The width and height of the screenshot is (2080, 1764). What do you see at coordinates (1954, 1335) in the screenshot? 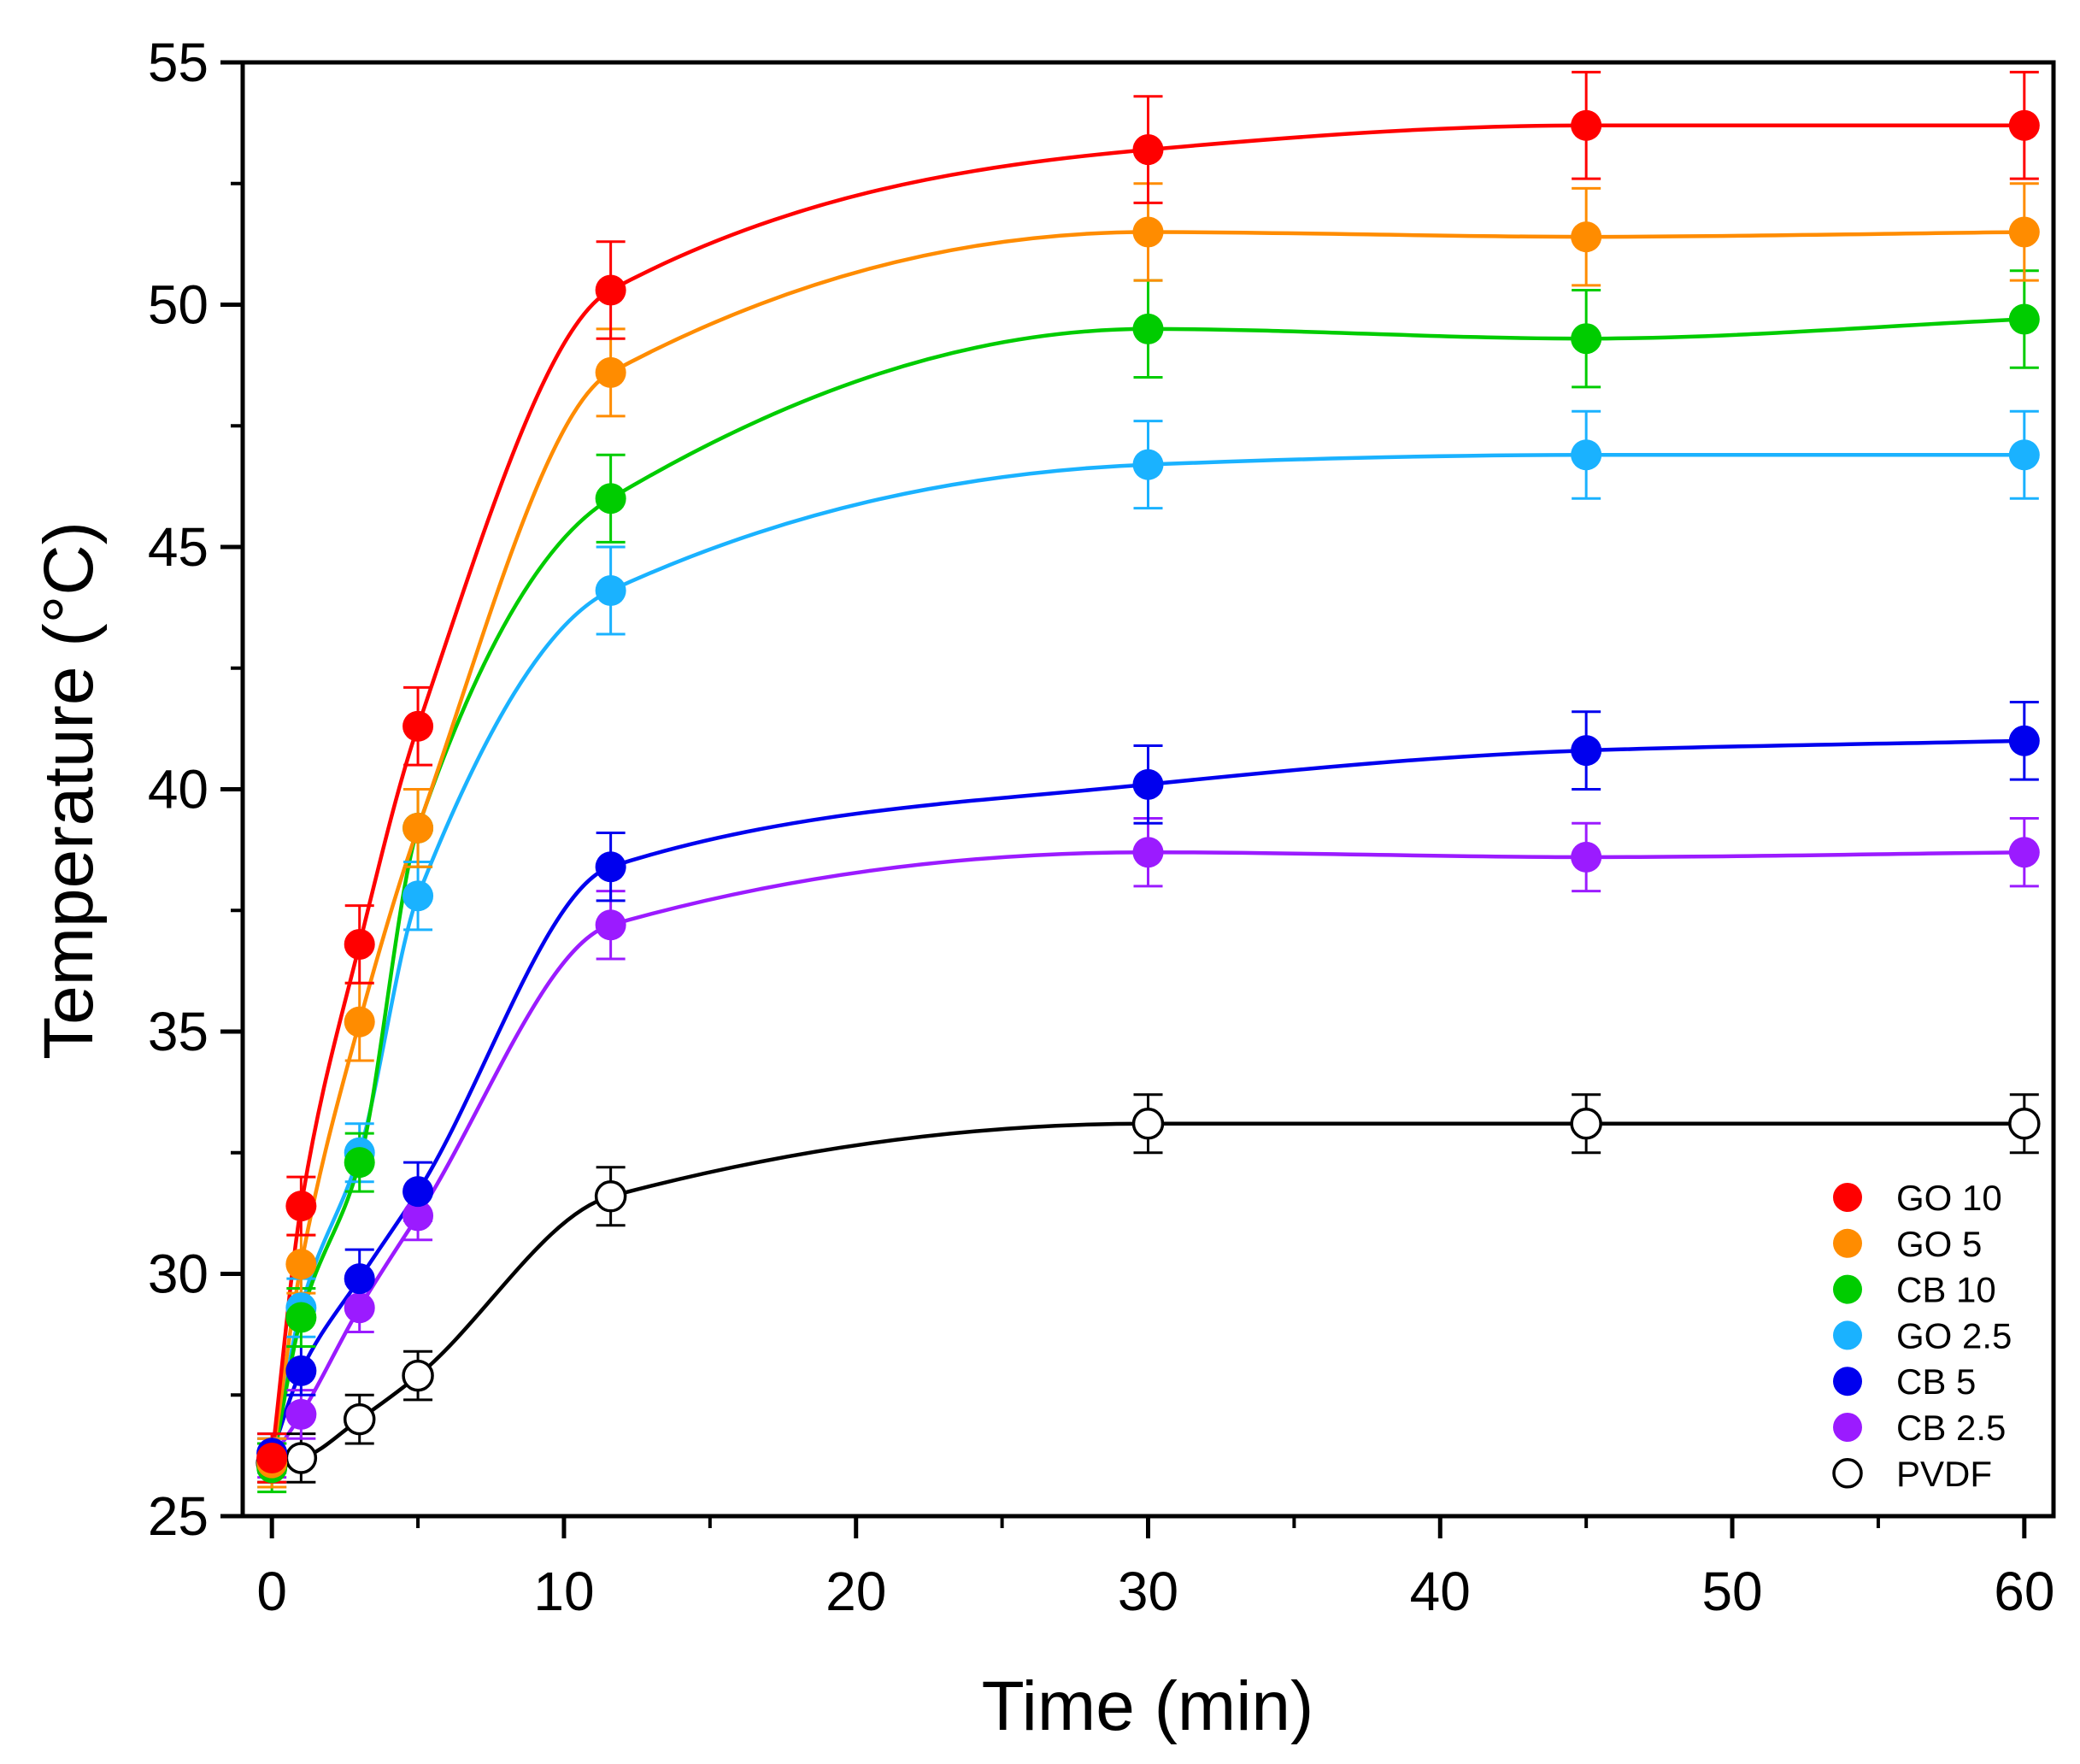
I see `legend-label-go-2-5: GO 2.5` at bounding box center [1954, 1335].